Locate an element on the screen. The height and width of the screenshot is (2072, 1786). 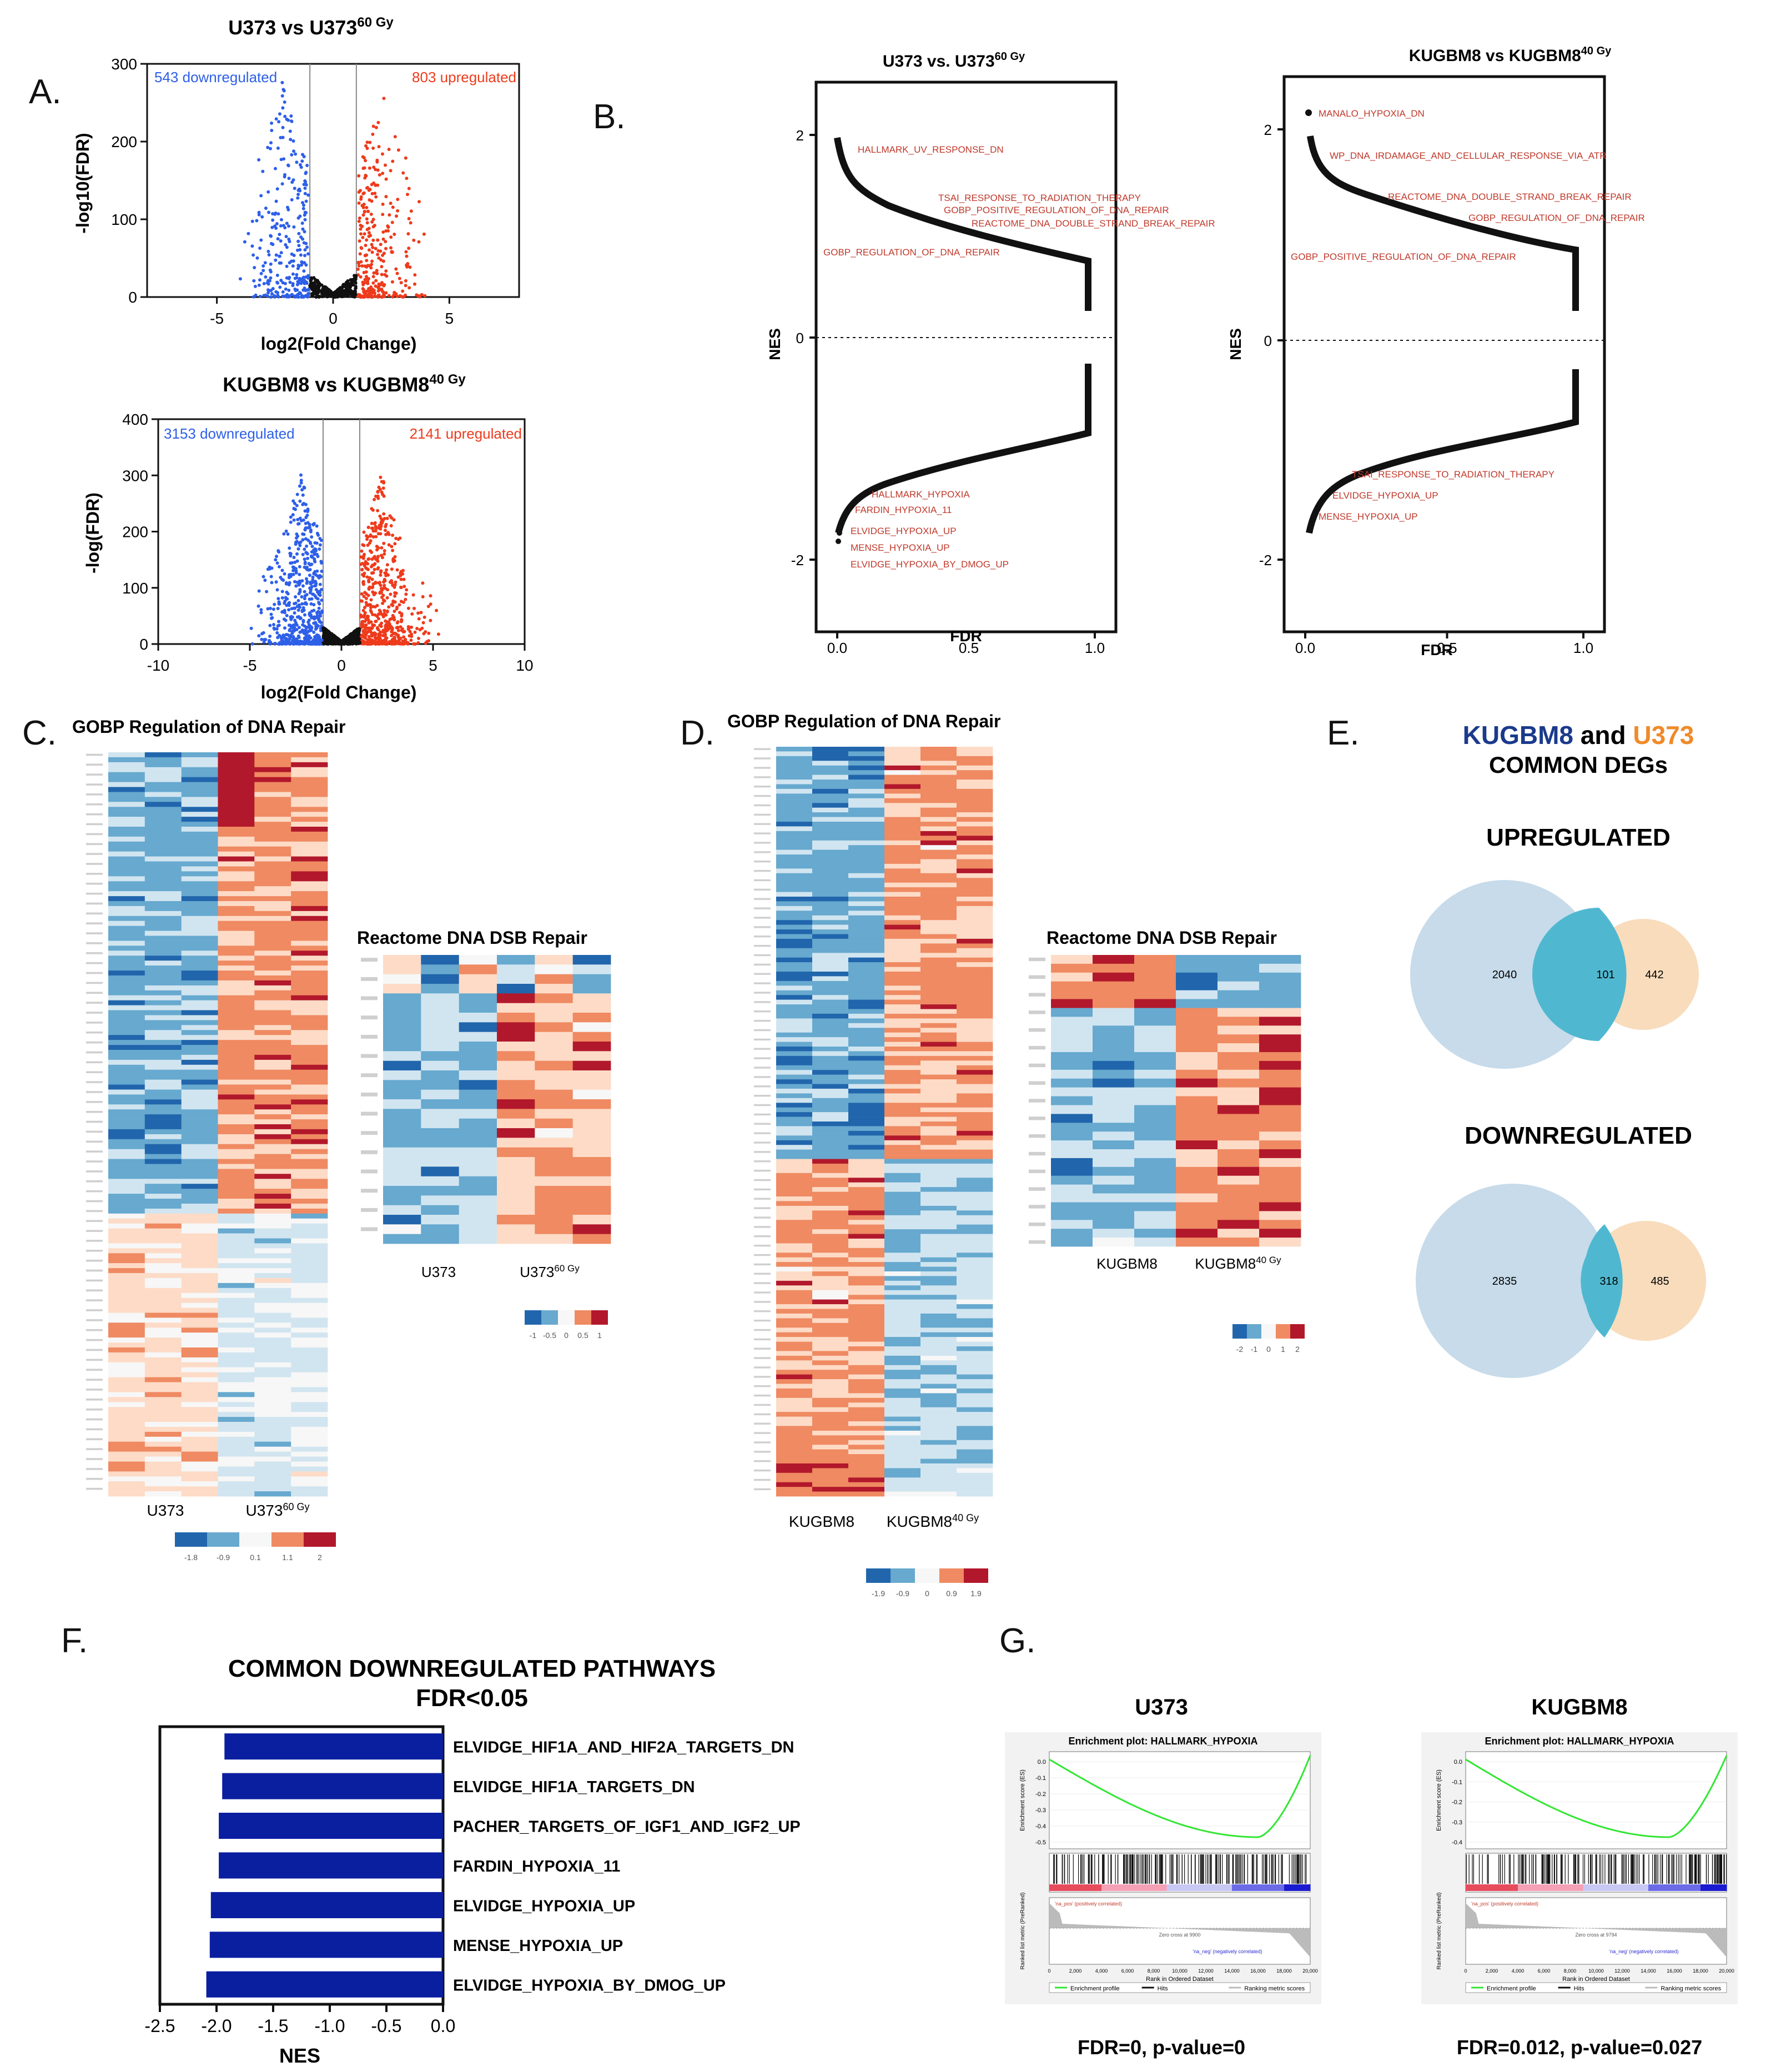
nes-2-title: KUGBM8 vs KUGBM840 Gy is located at coordinates (1511, 55).